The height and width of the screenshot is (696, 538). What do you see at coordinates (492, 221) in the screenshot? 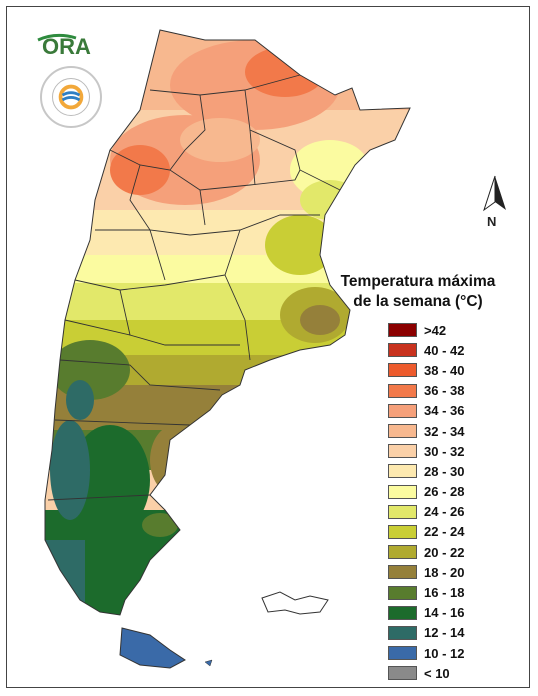
I see `north-label: N` at bounding box center [492, 221].